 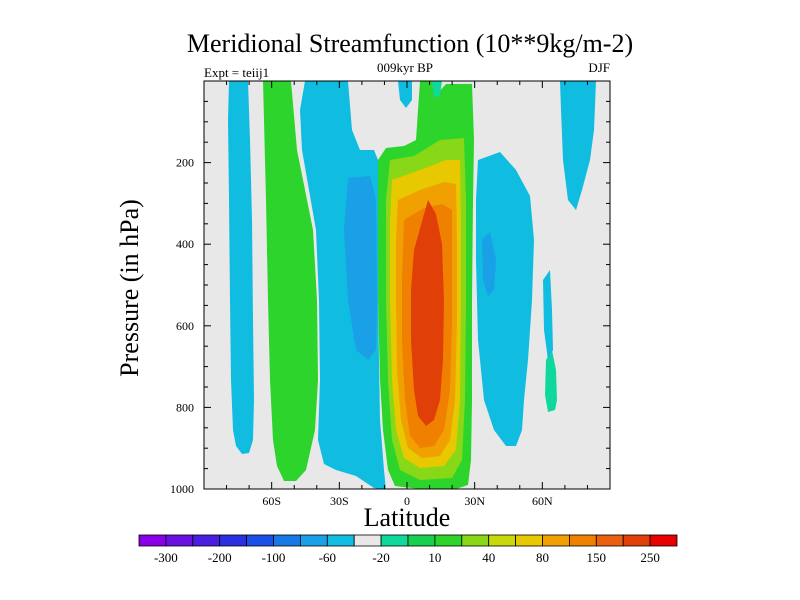 I want to click on northern-polar, so click(x=578, y=145).